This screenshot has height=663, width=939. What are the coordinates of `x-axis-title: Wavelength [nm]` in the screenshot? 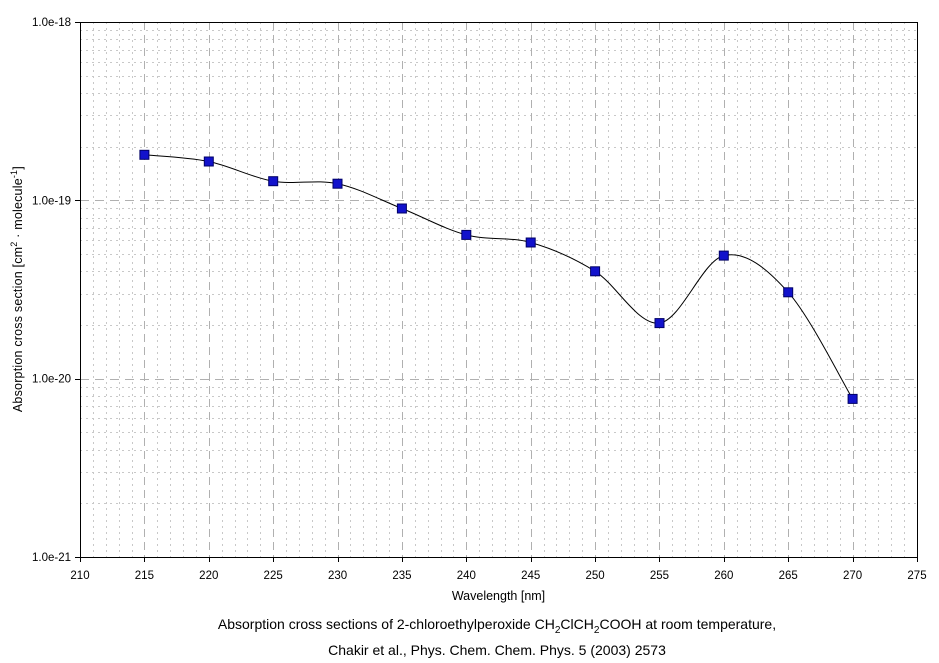 It's located at (498, 596).